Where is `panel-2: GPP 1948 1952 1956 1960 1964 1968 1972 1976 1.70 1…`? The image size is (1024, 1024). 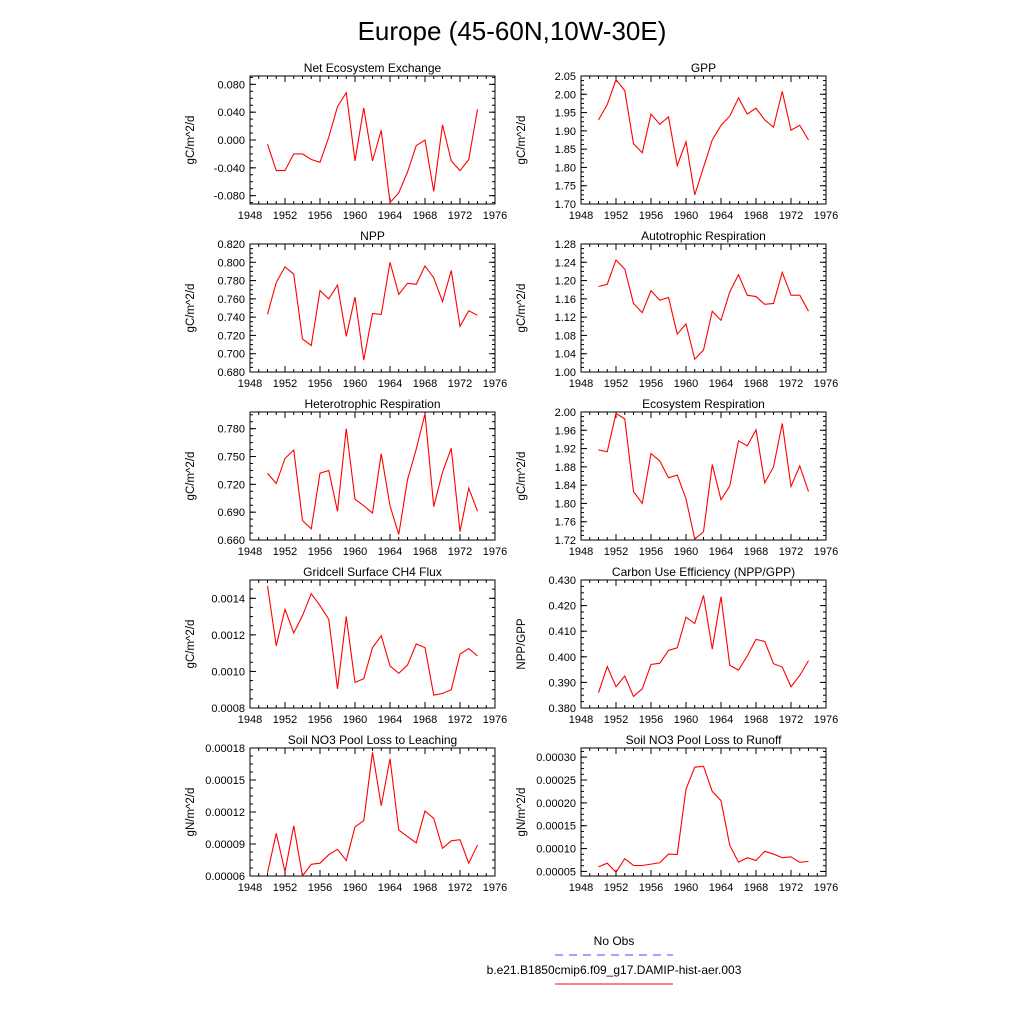
panel-2: GPP 1948 1952 1956 1960 1964 1968 1972 1976 1.70 1… is located at coordinates (677, 141).